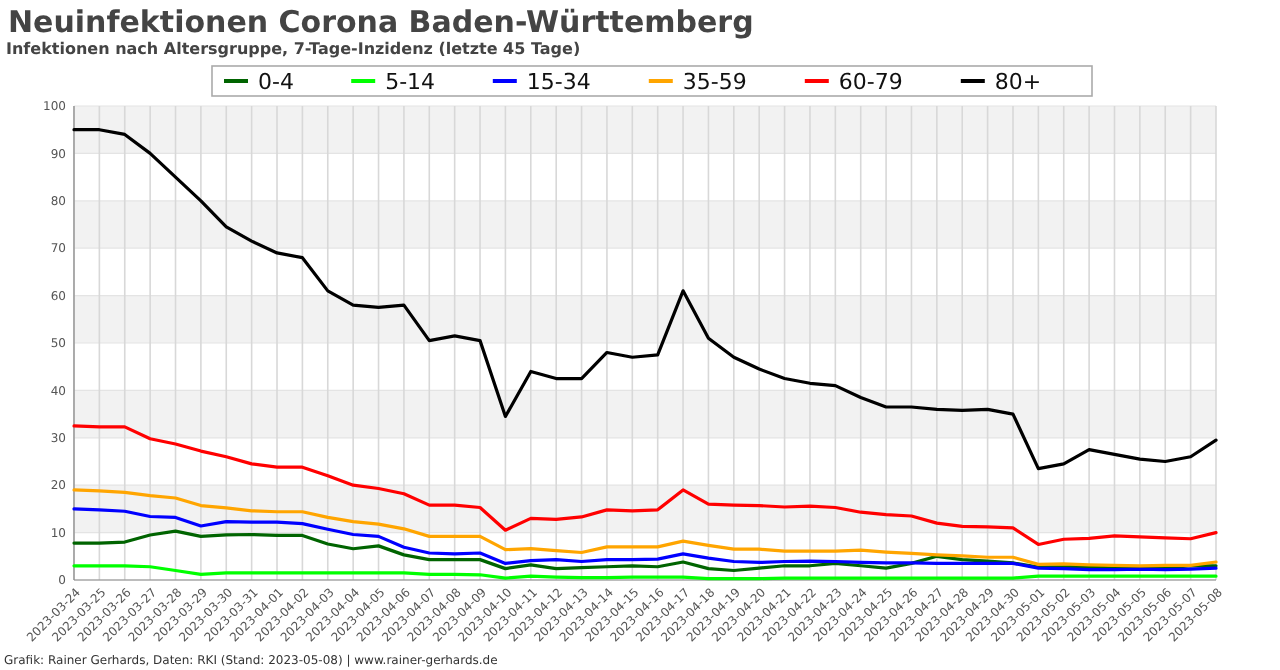 The image size is (1280, 670). Describe the element at coordinates (714, 81) in the screenshot. I see `legend-label: 35-59` at that location.